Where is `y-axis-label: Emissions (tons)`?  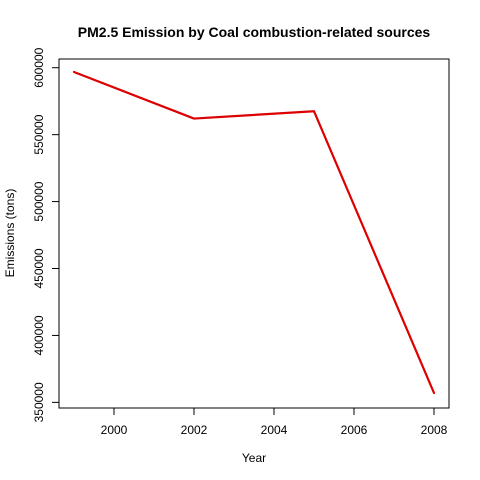
y-axis-label: Emissions (tons) is located at coordinates (10, 233).